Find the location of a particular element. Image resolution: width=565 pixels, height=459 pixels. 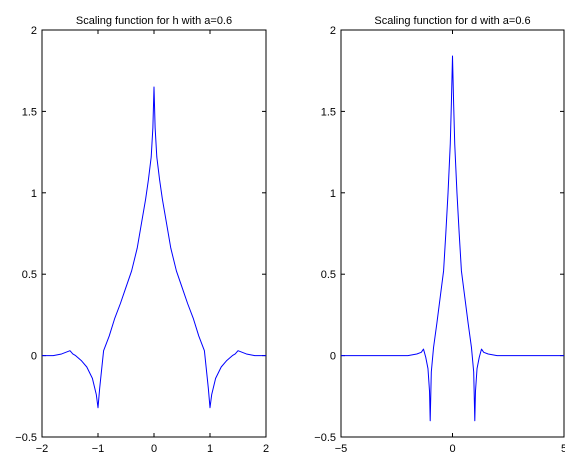

left-chart-xtick-label: −1 is located at coordinates (98, 449).